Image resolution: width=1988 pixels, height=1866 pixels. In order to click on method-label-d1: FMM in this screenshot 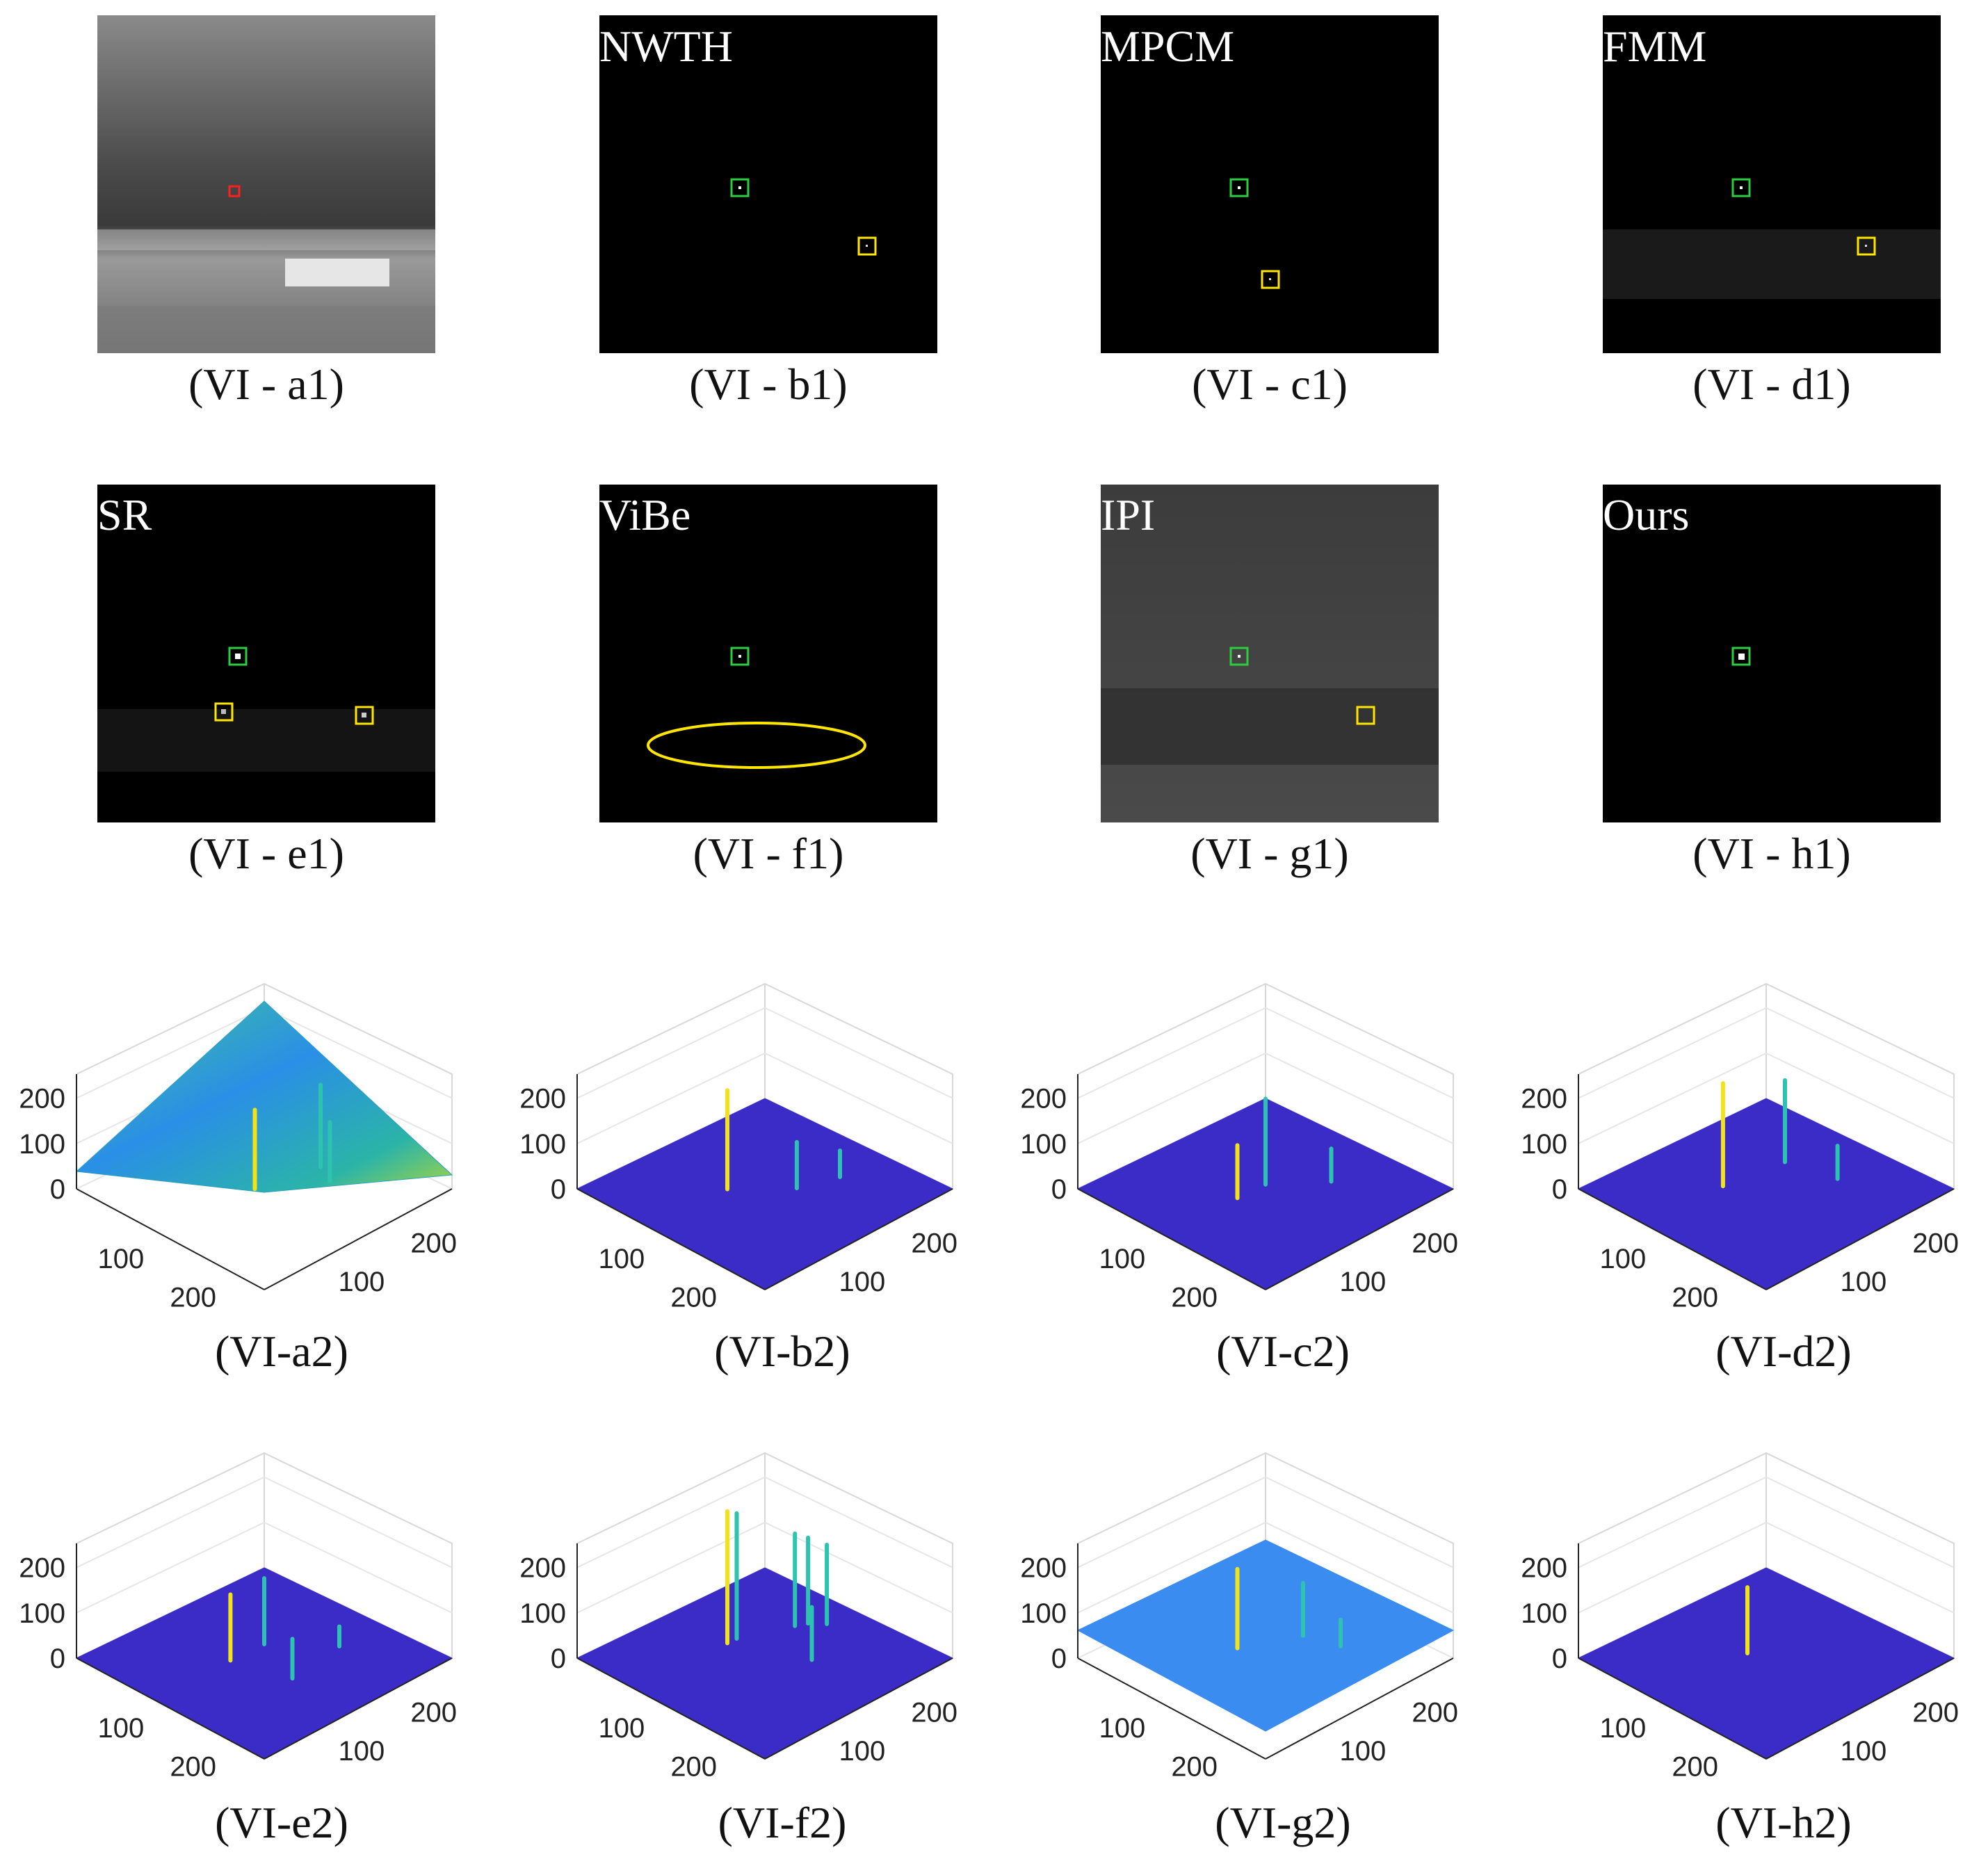, I will do `click(1654, 46)`.